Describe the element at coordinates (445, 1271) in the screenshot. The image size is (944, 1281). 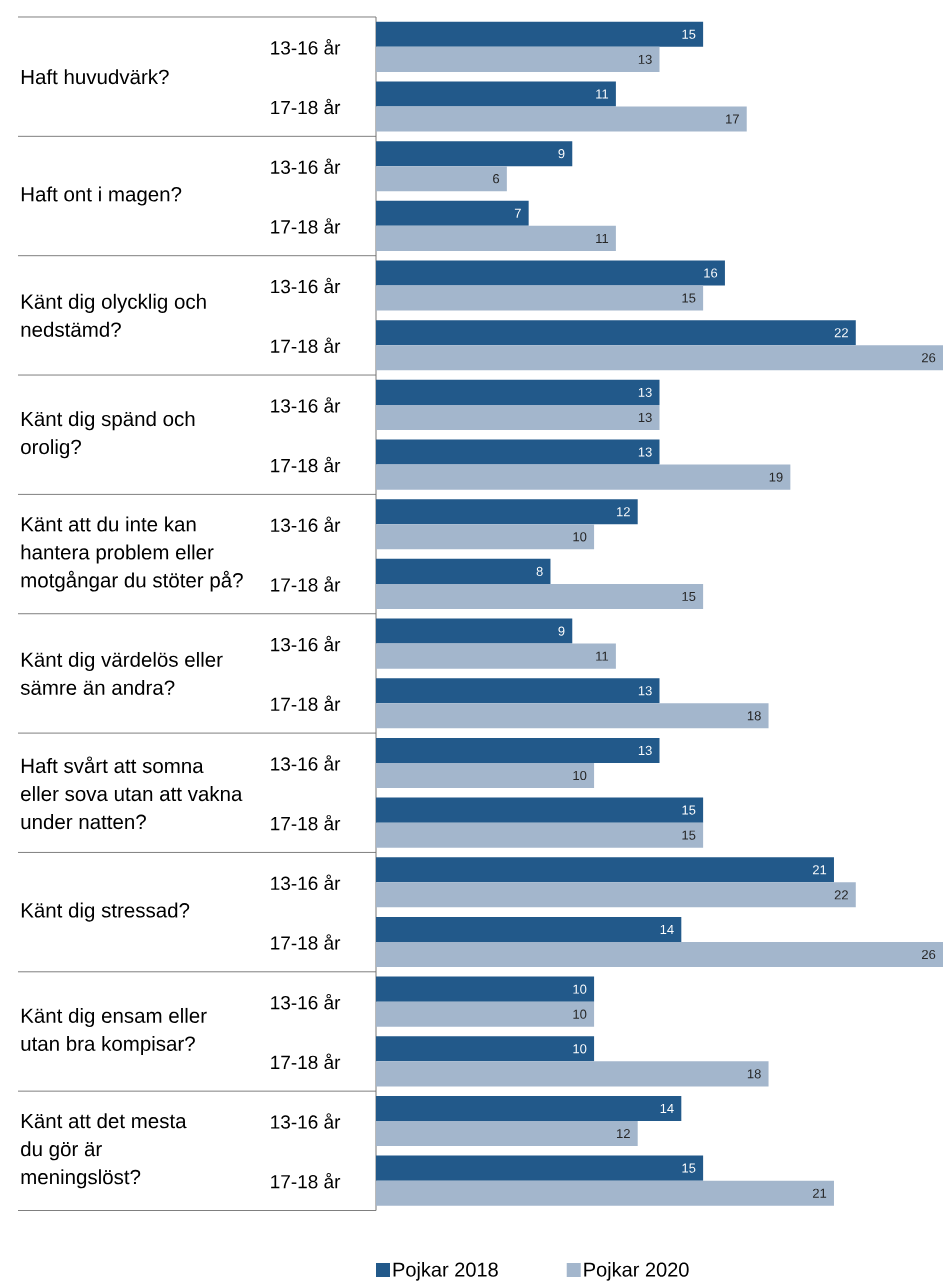
I see `legend-label: Pojkar 2018` at that location.